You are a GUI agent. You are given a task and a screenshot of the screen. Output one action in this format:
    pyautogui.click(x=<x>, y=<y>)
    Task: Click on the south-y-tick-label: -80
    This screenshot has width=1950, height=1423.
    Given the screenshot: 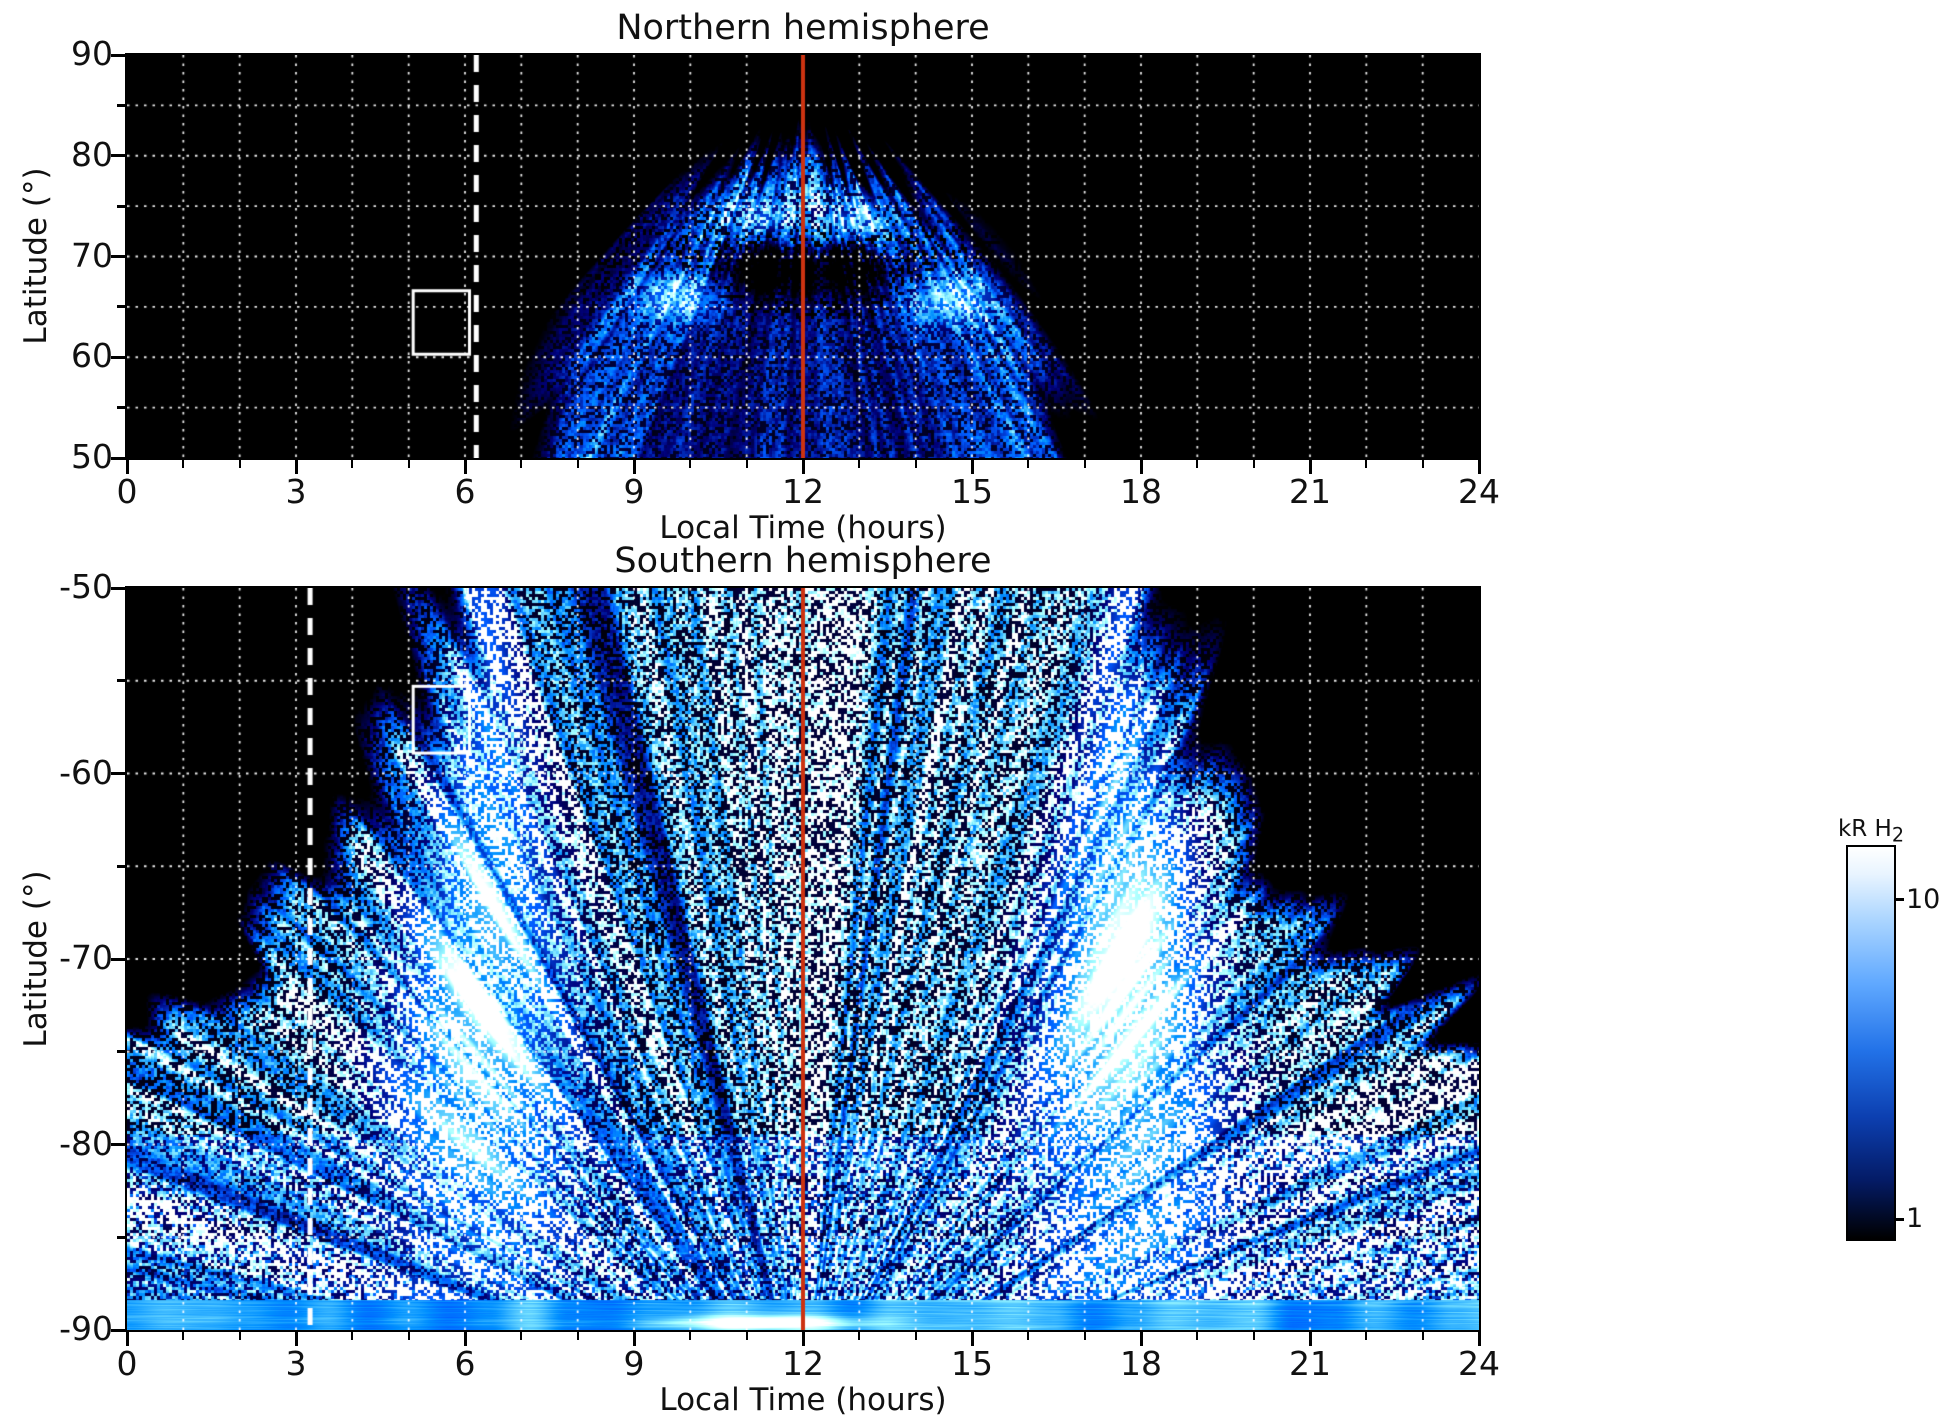 What is the action you would take?
    pyautogui.click(x=86, y=1143)
    